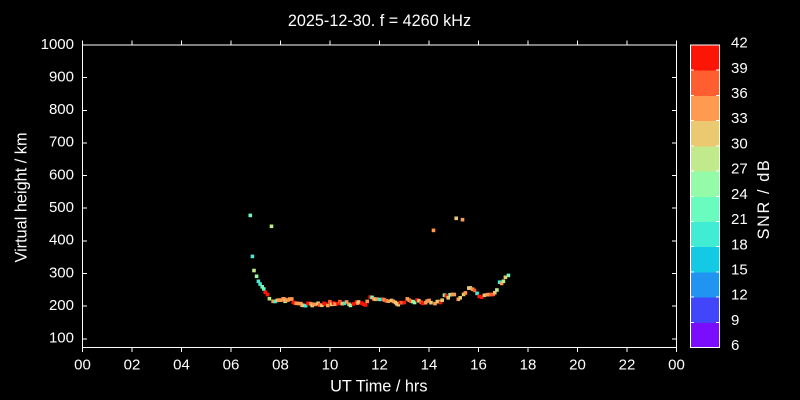  What do you see at coordinates (57, 191) in the screenshot?
I see `y-tick-labels: 100 200 300 400 500 600 700 800 900 1000` at bounding box center [57, 191].